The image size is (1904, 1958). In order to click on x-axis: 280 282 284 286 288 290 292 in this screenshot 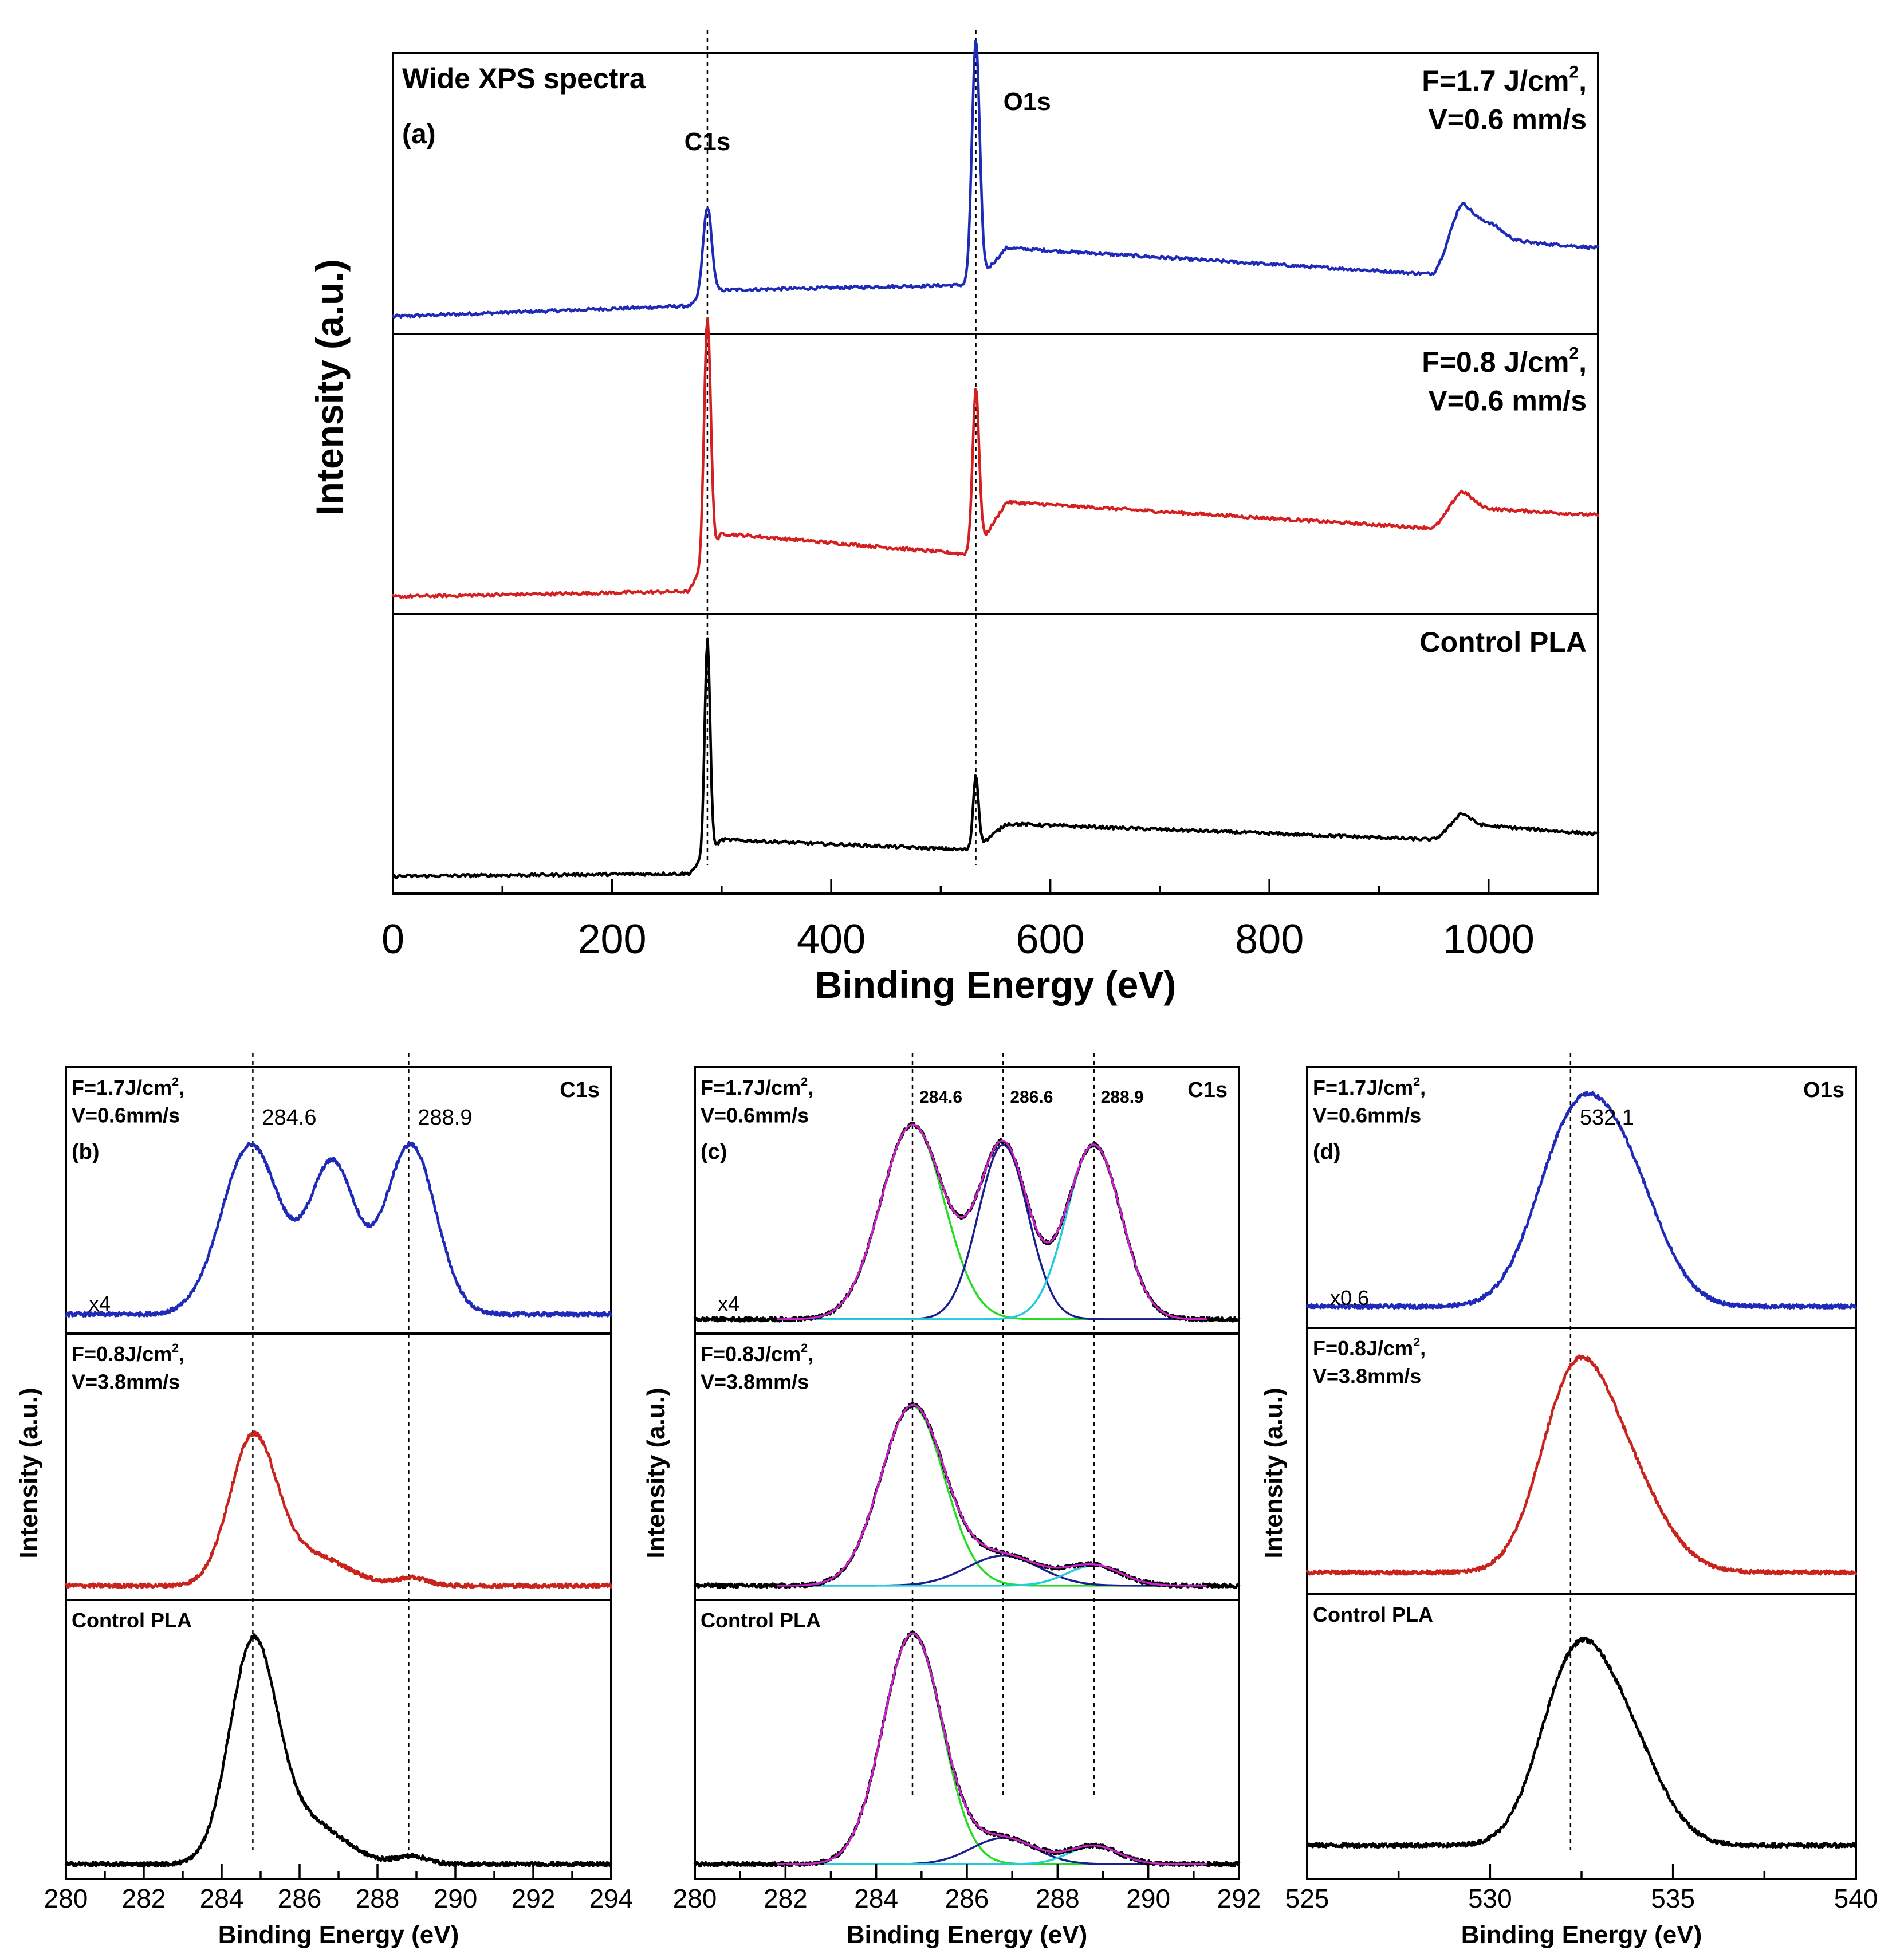, I will do `click(967, 1888)`.